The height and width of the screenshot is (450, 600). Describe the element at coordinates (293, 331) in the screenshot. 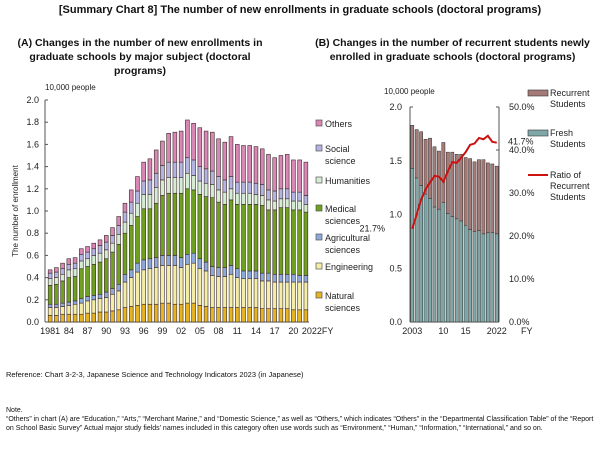

I see `chart-a-x-tick-label: 20` at that location.